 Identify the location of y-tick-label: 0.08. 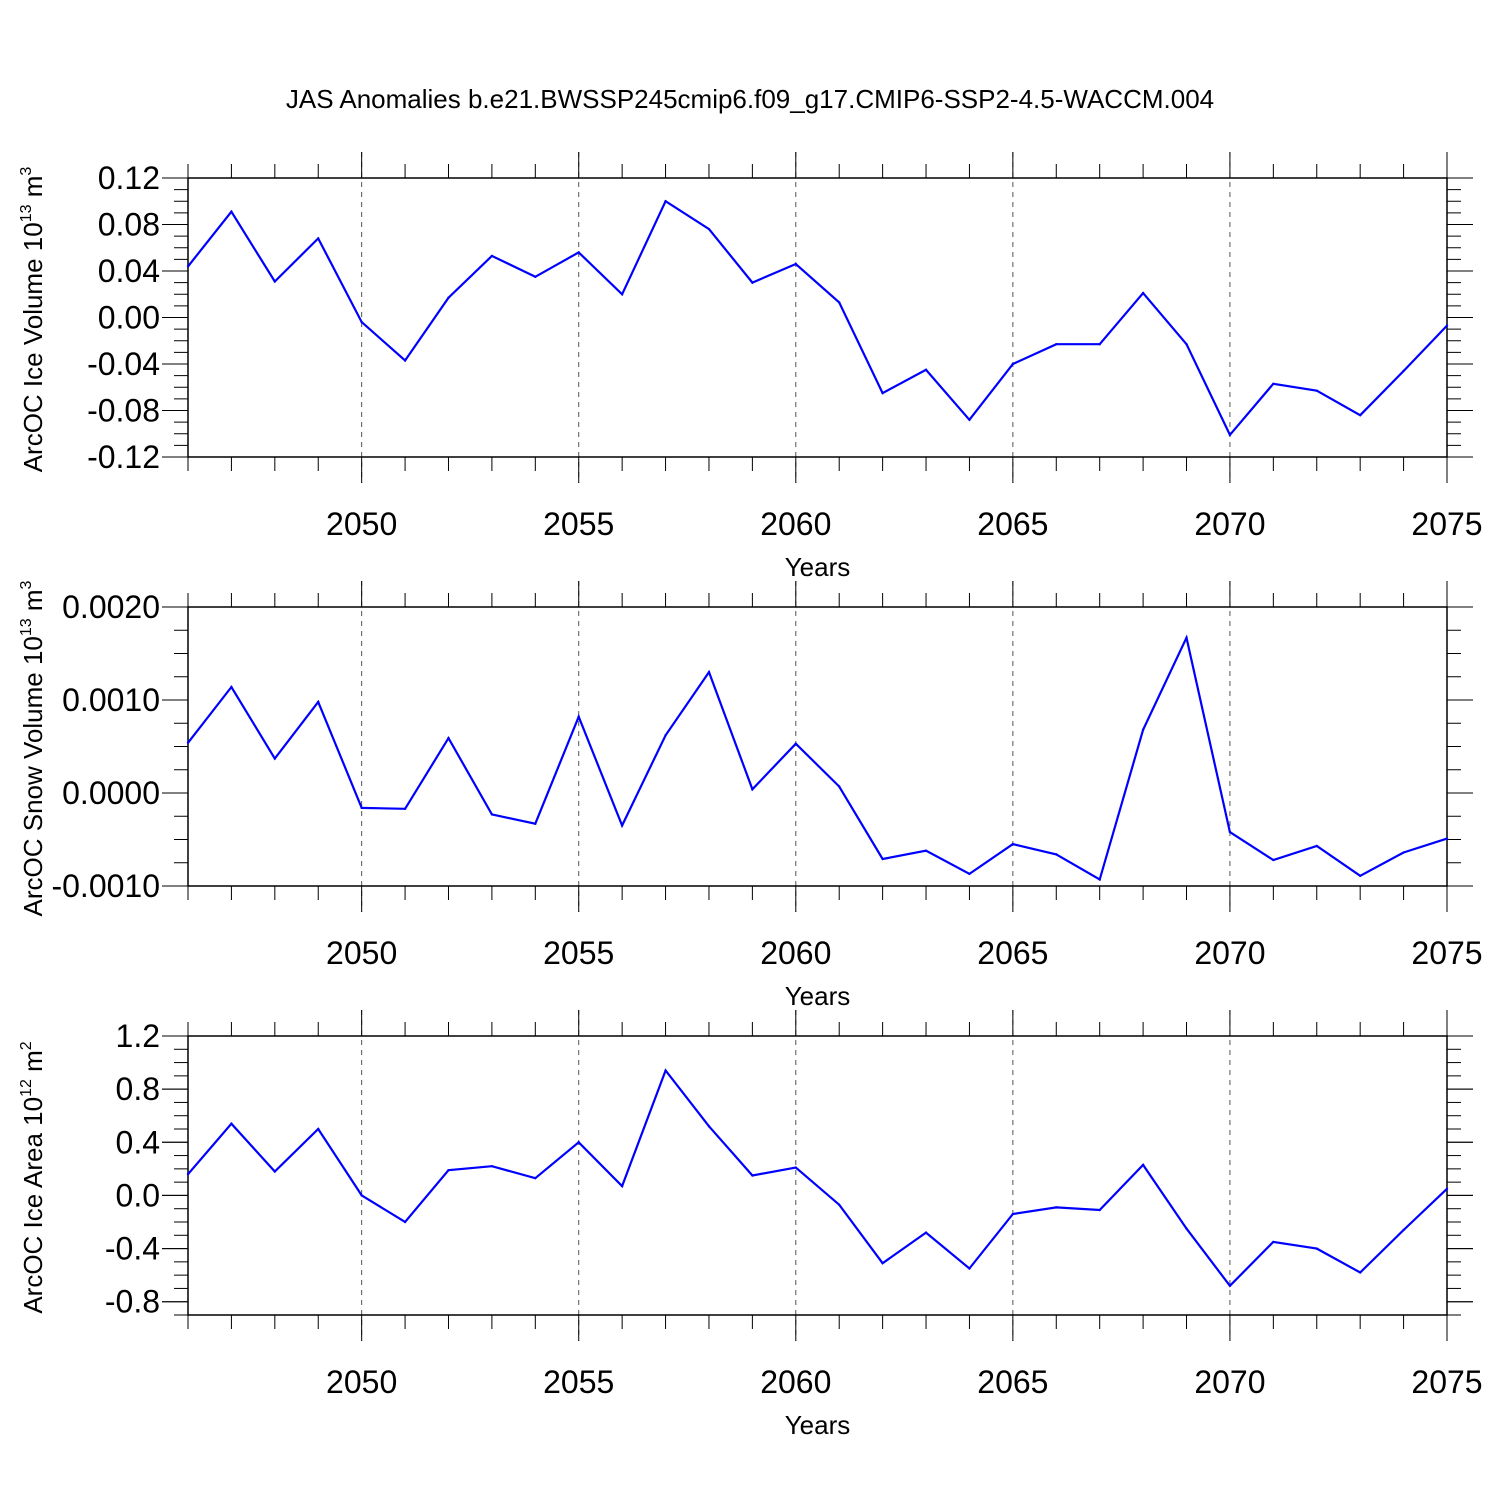
(129, 225).